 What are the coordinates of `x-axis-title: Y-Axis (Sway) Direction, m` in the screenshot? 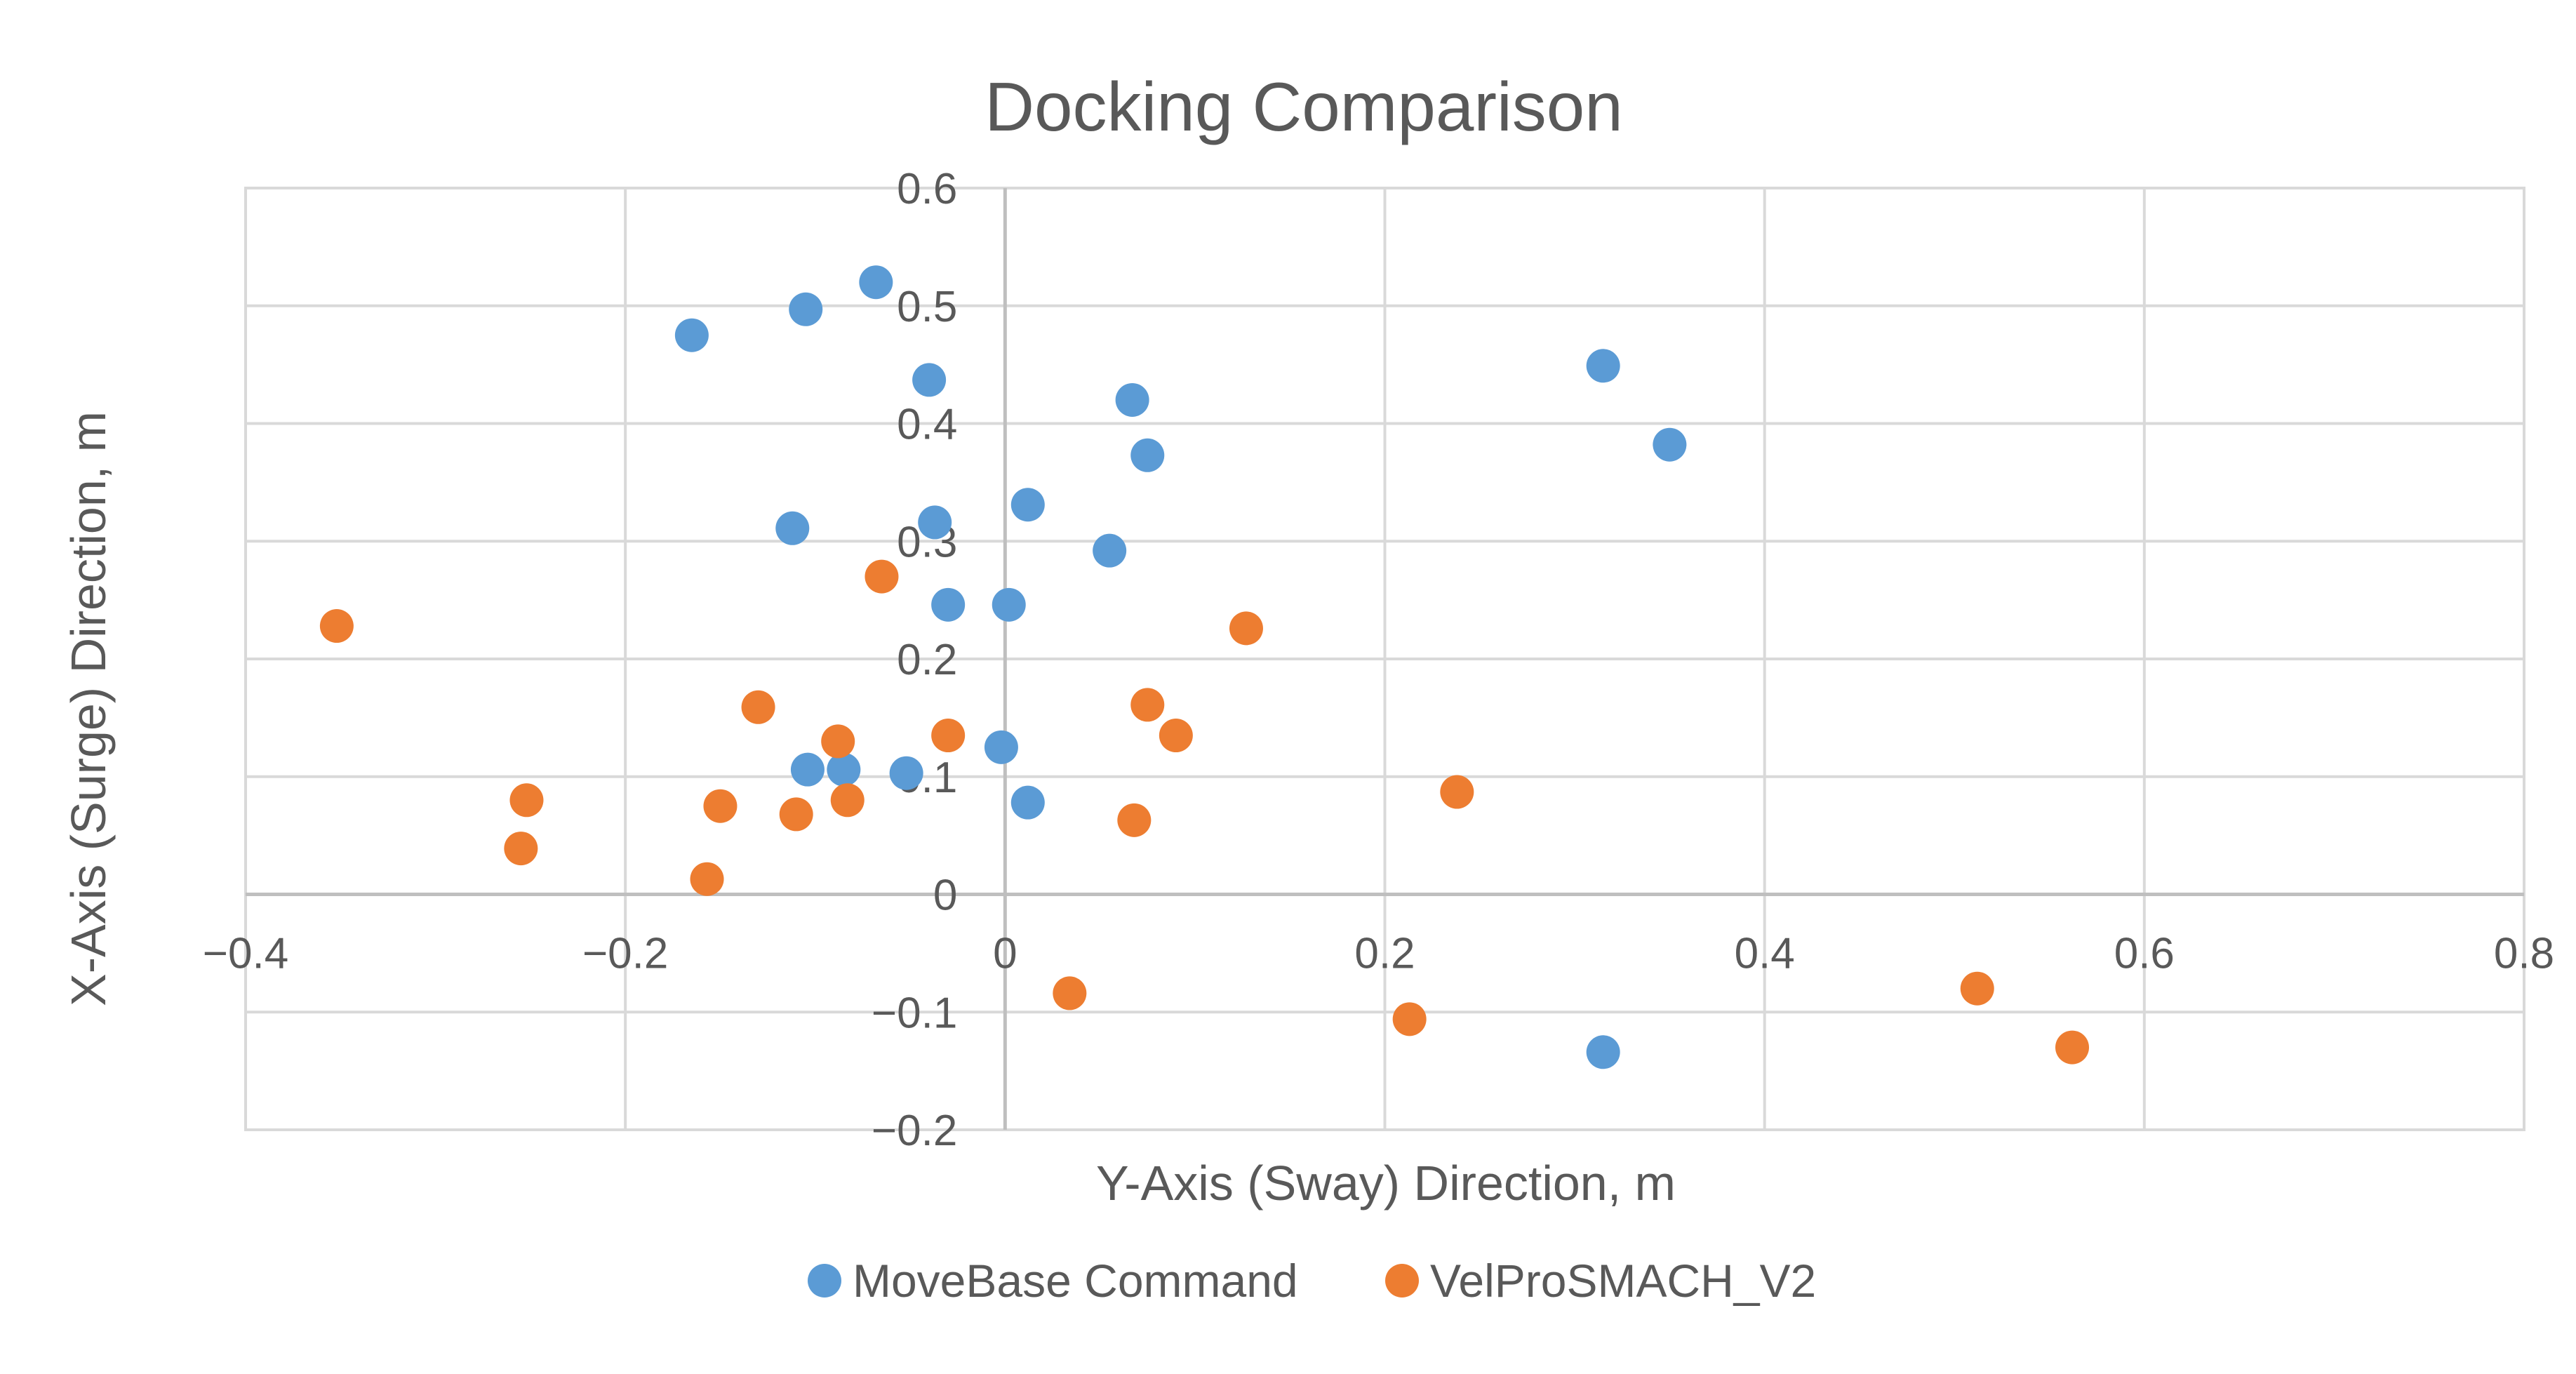 It's located at (1386, 1183).